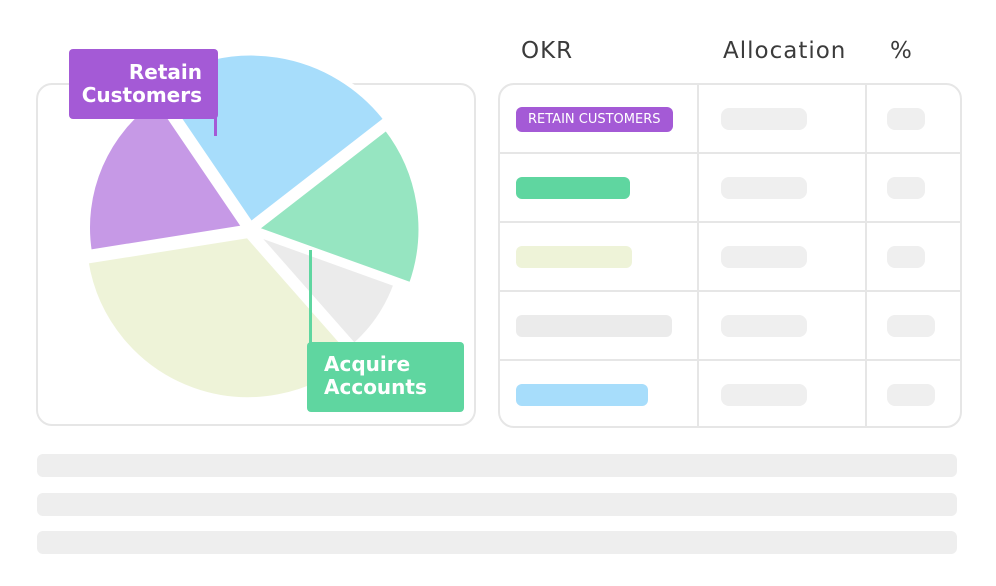  What do you see at coordinates (310, 297) in the screenshot?
I see `acquire-leader-line` at bounding box center [310, 297].